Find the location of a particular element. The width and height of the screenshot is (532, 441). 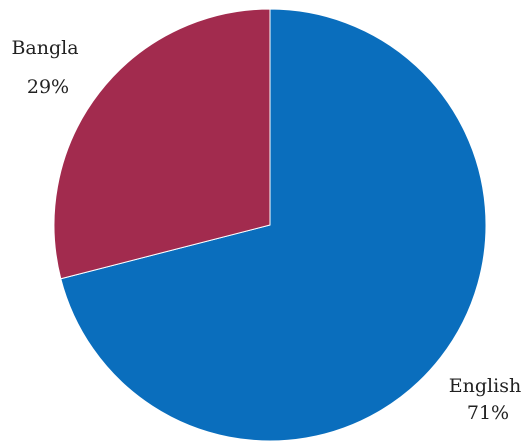

label-bangla-percent: 29% is located at coordinates (48, 87).